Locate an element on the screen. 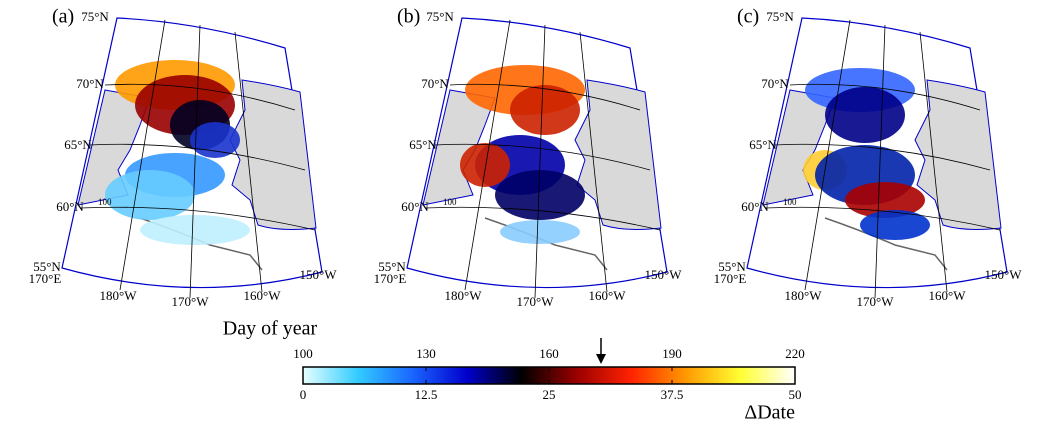  arrow-head is located at coordinates (601, 359).